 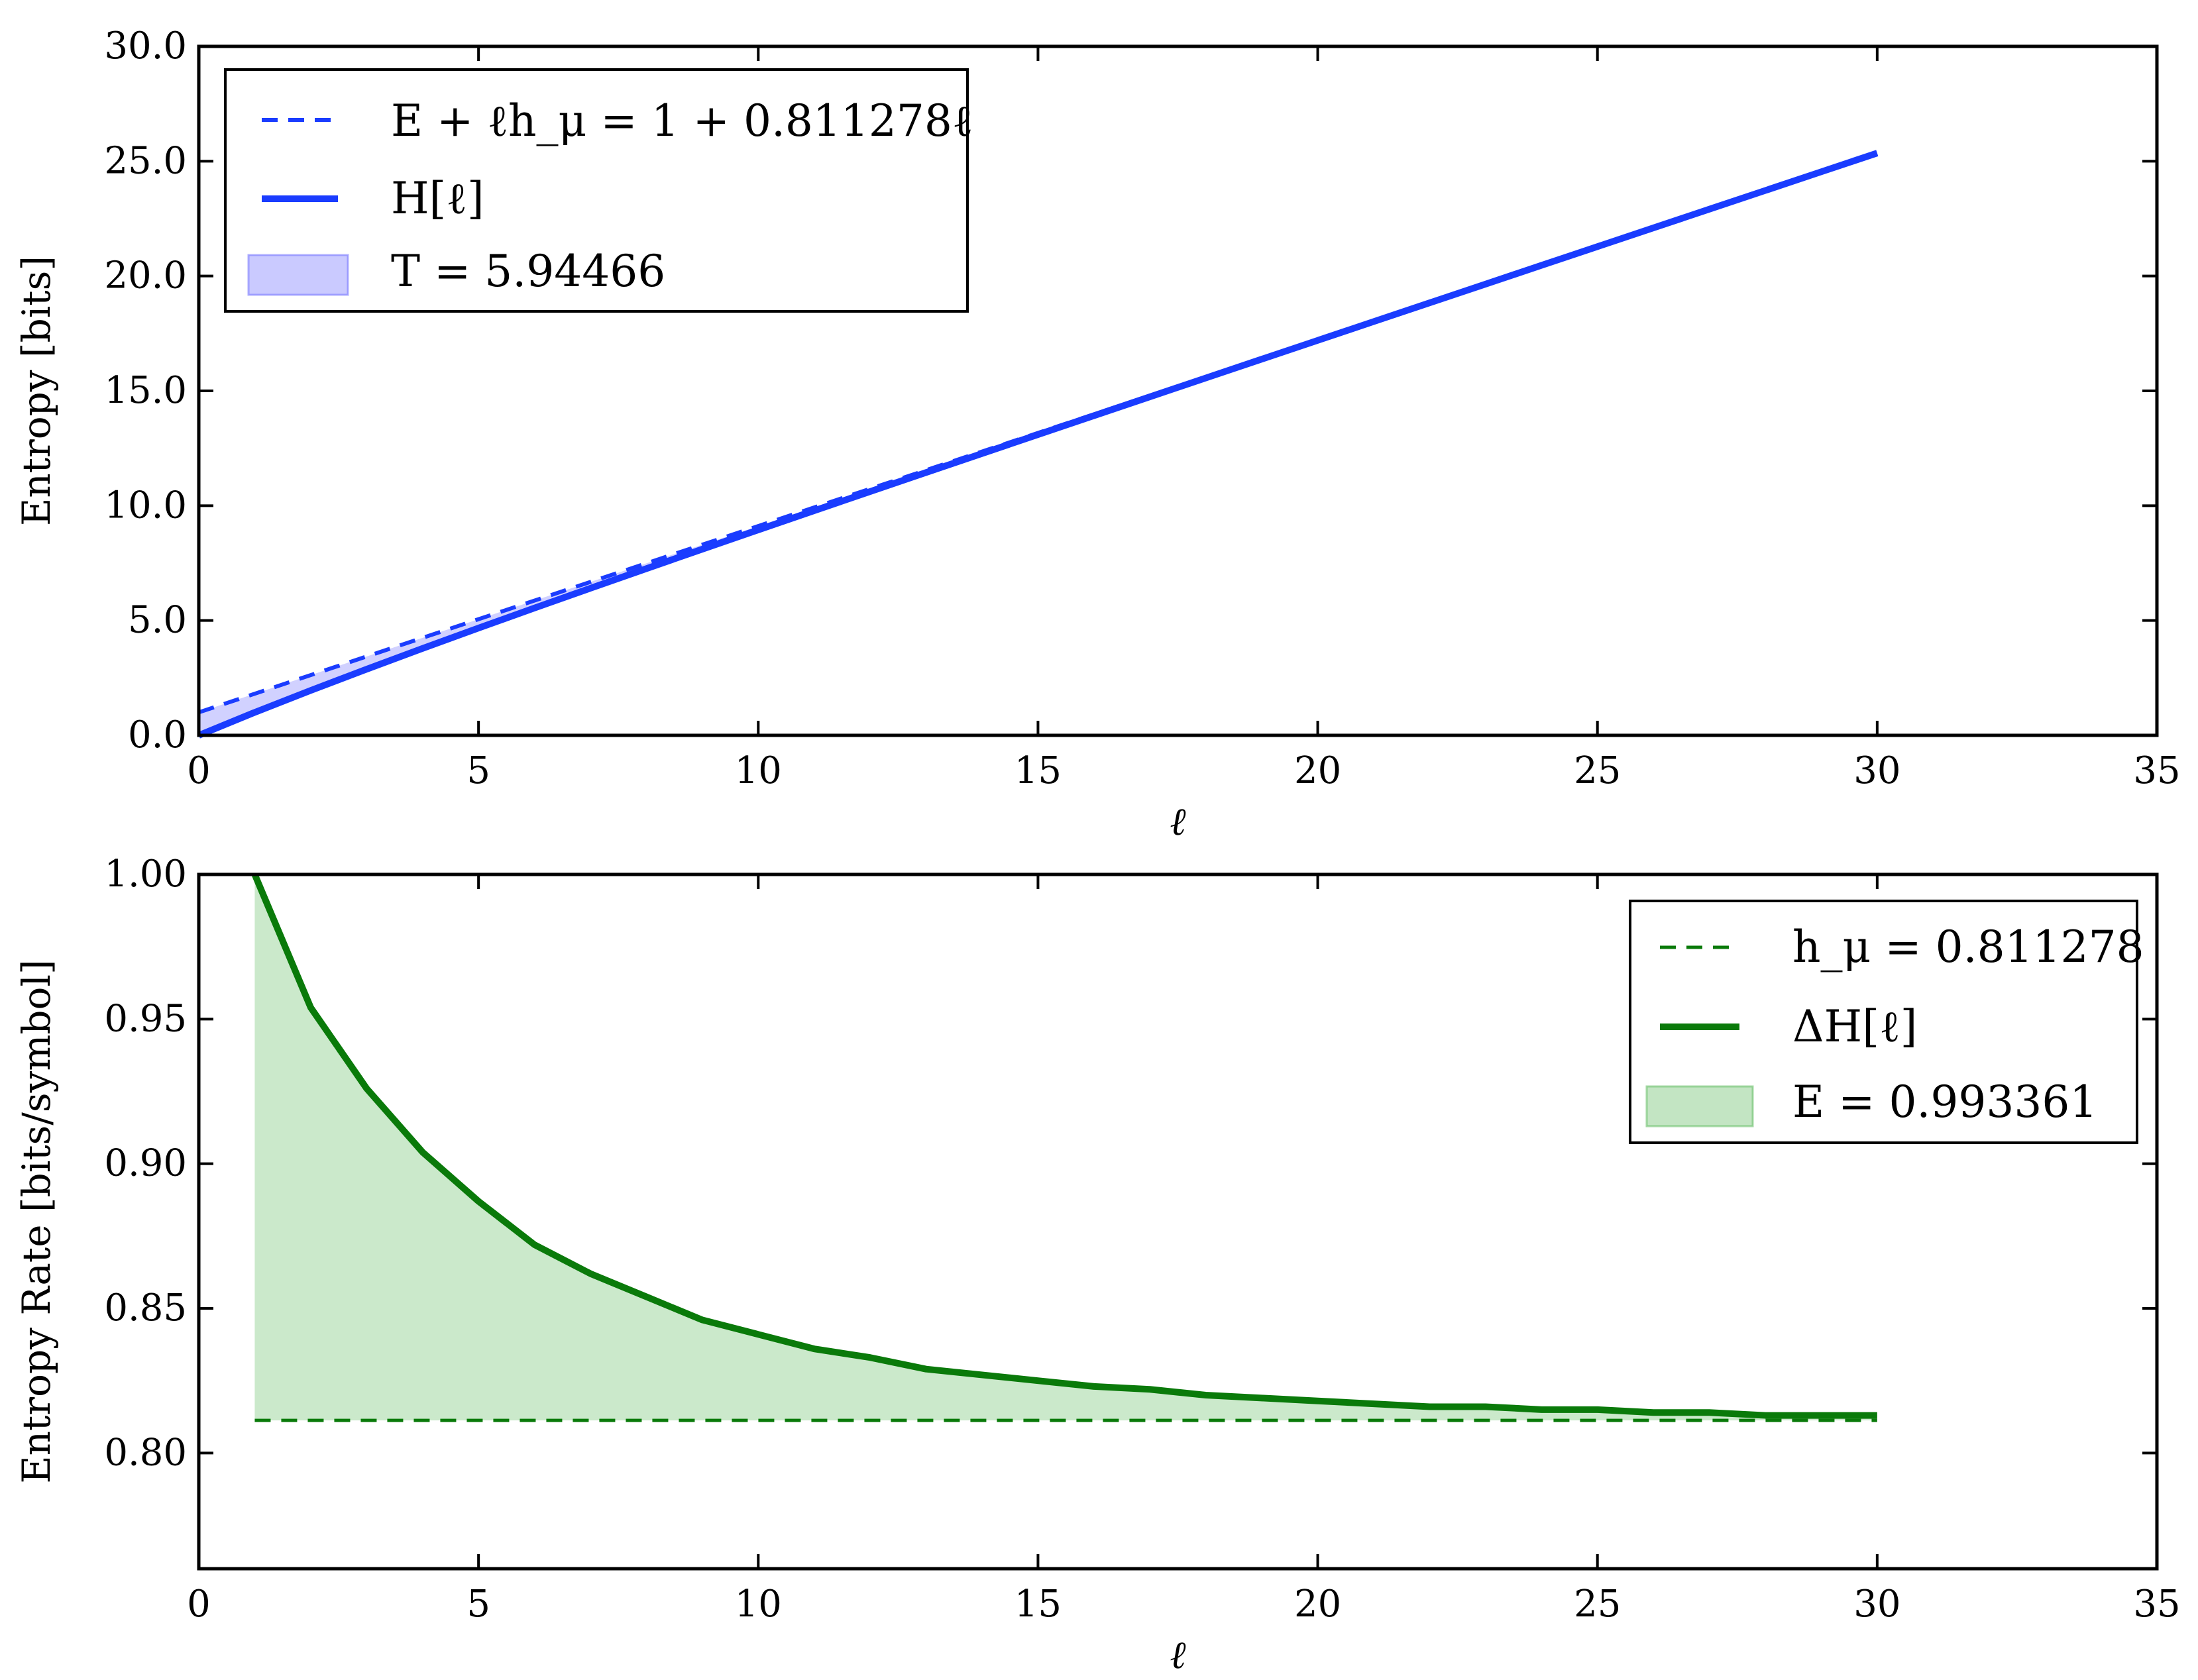 What do you see at coordinates (145, 874) in the screenshot?
I see `y-tick-label: 1.00` at bounding box center [145, 874].